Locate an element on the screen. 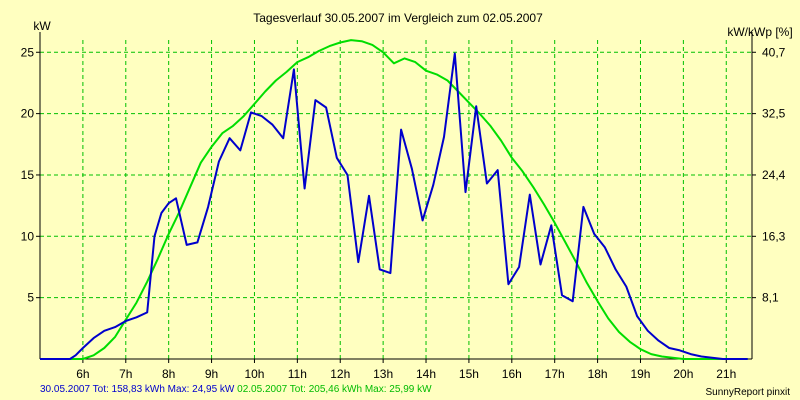 This screenshot has width=800, height=400. x-tick-label: 6h is located at coordinates (82, 374).